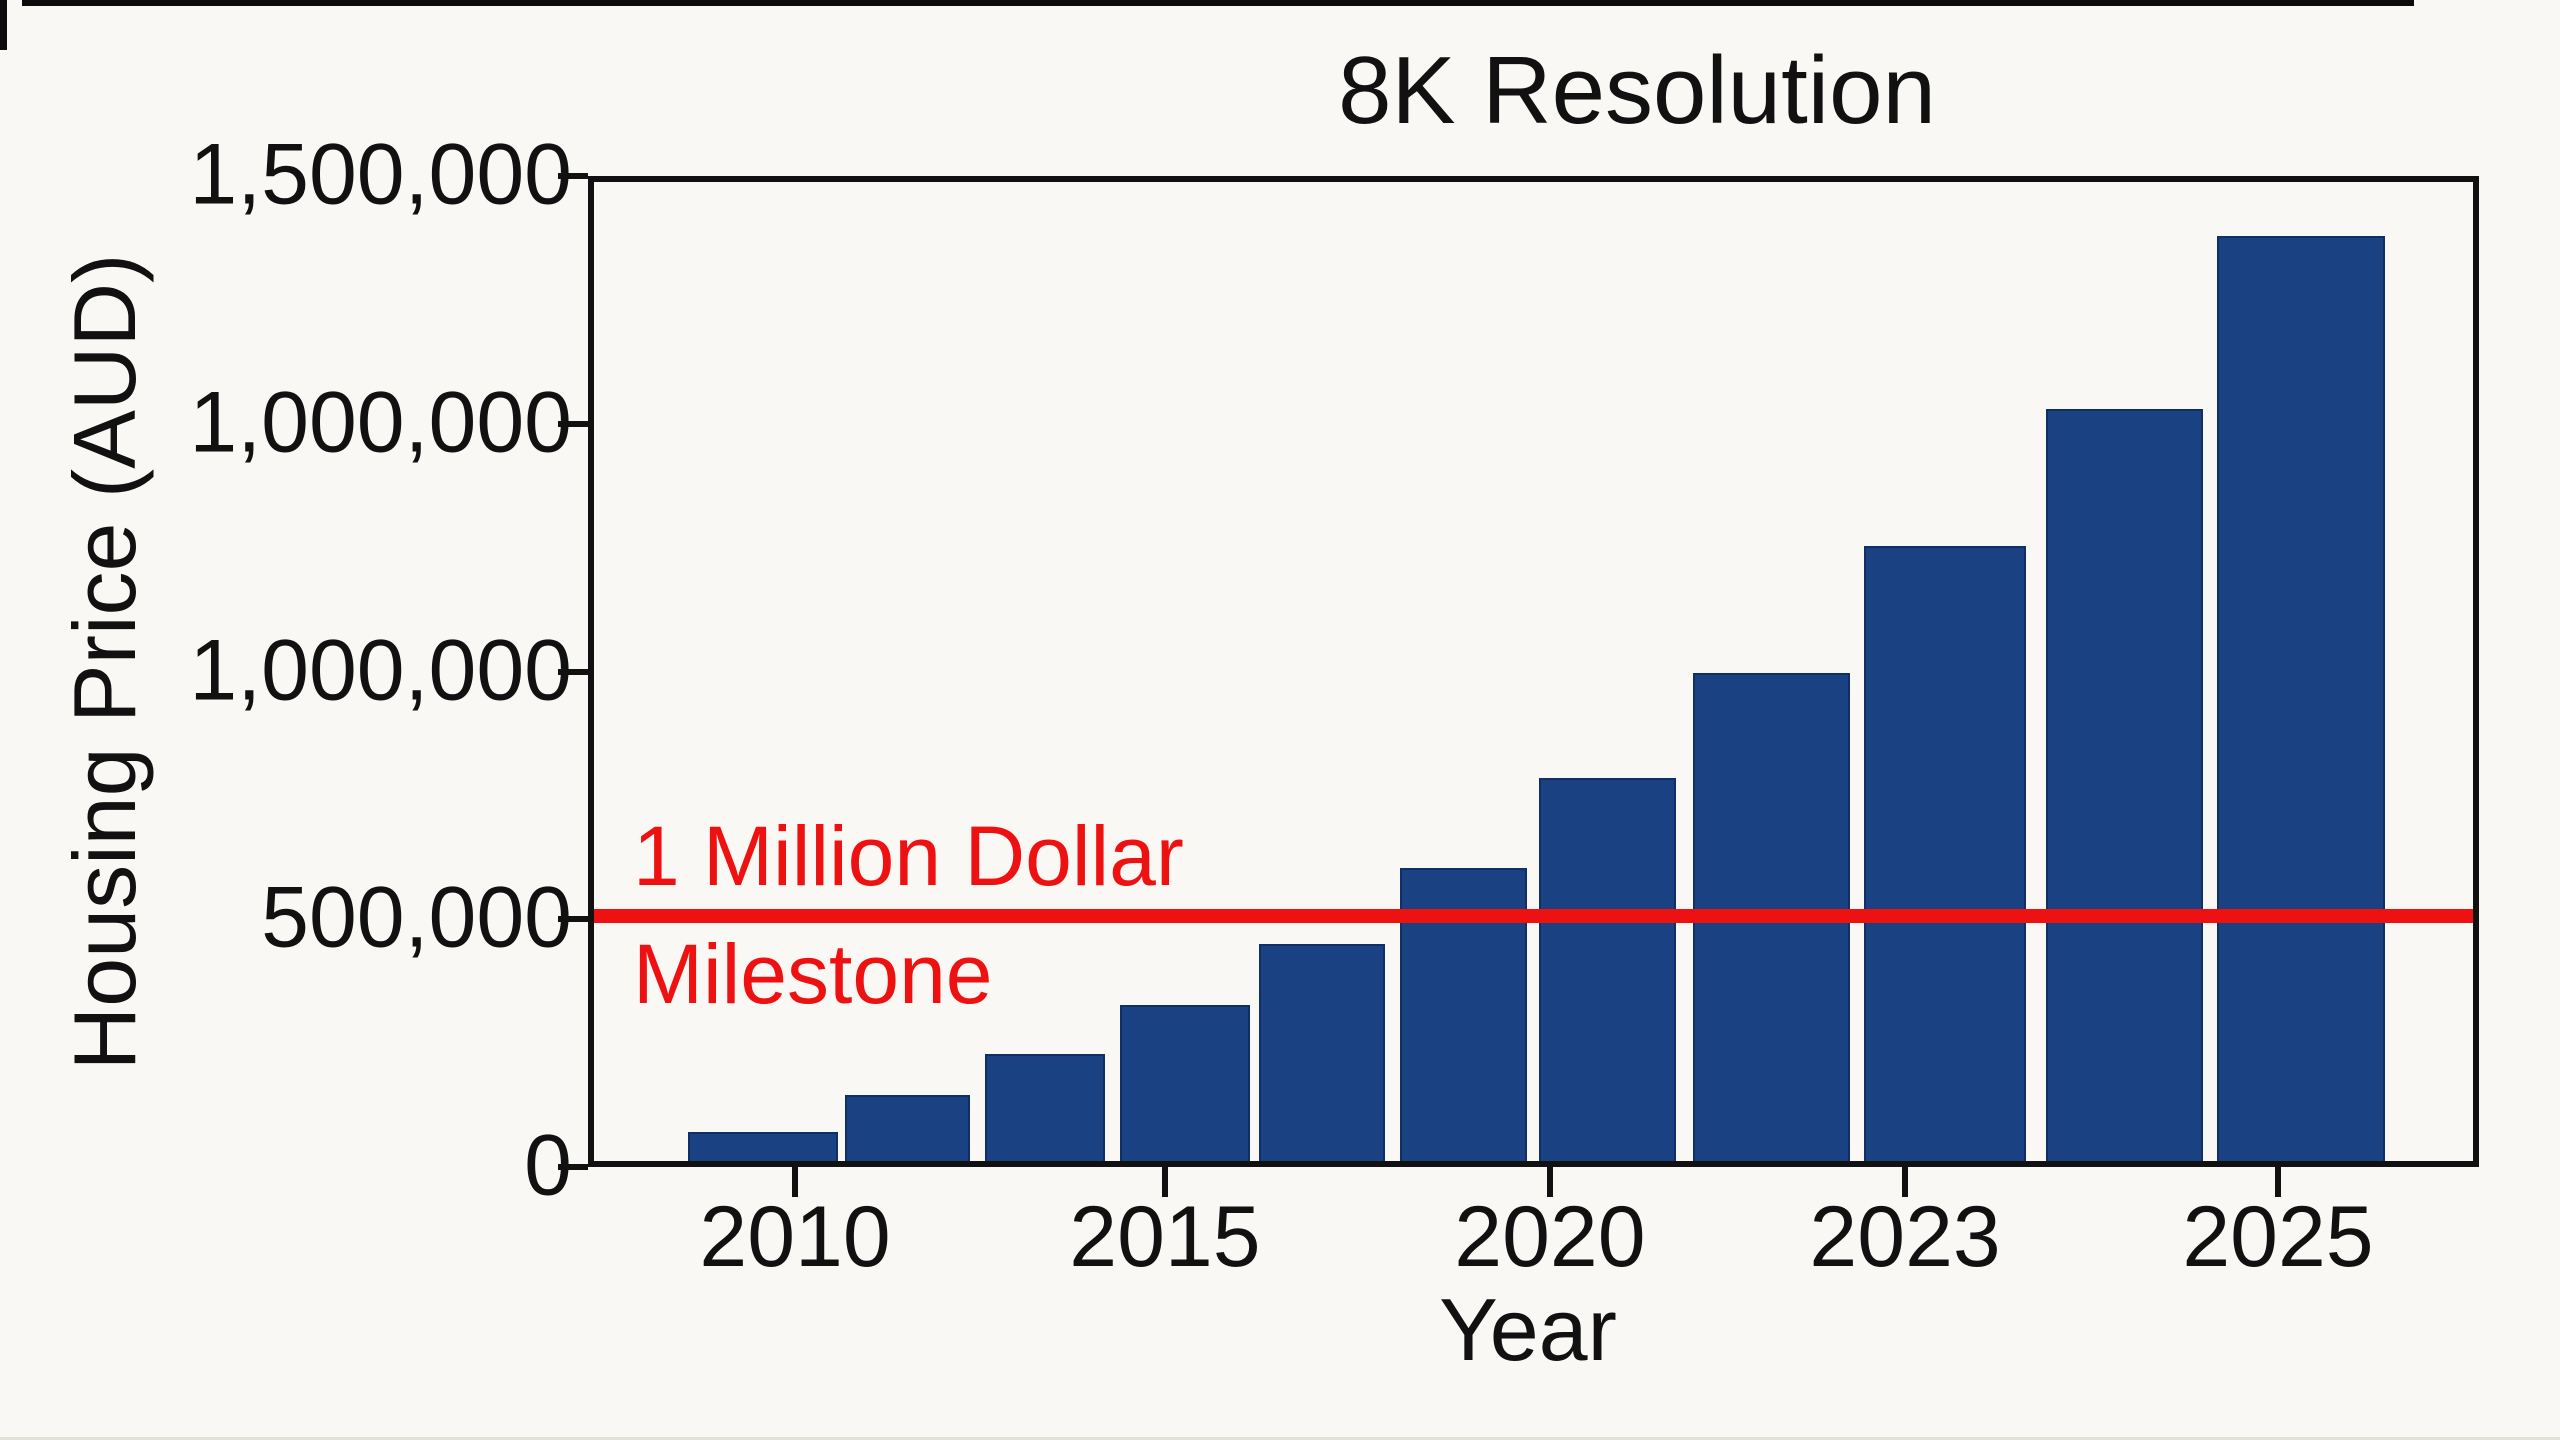 The width and height of the screenshot is (2560, 1440). I want to click on x-tick-label: 2010, so click(795, 1237).